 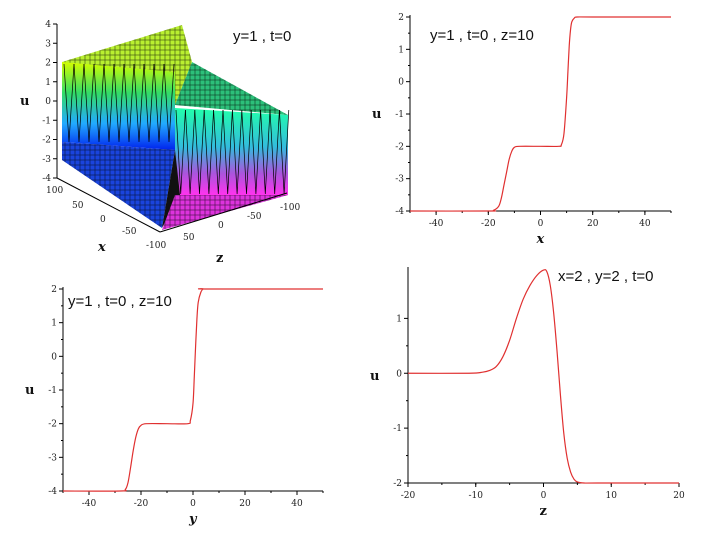 I want to click on x-axis-line, so click(x=108, y=205).